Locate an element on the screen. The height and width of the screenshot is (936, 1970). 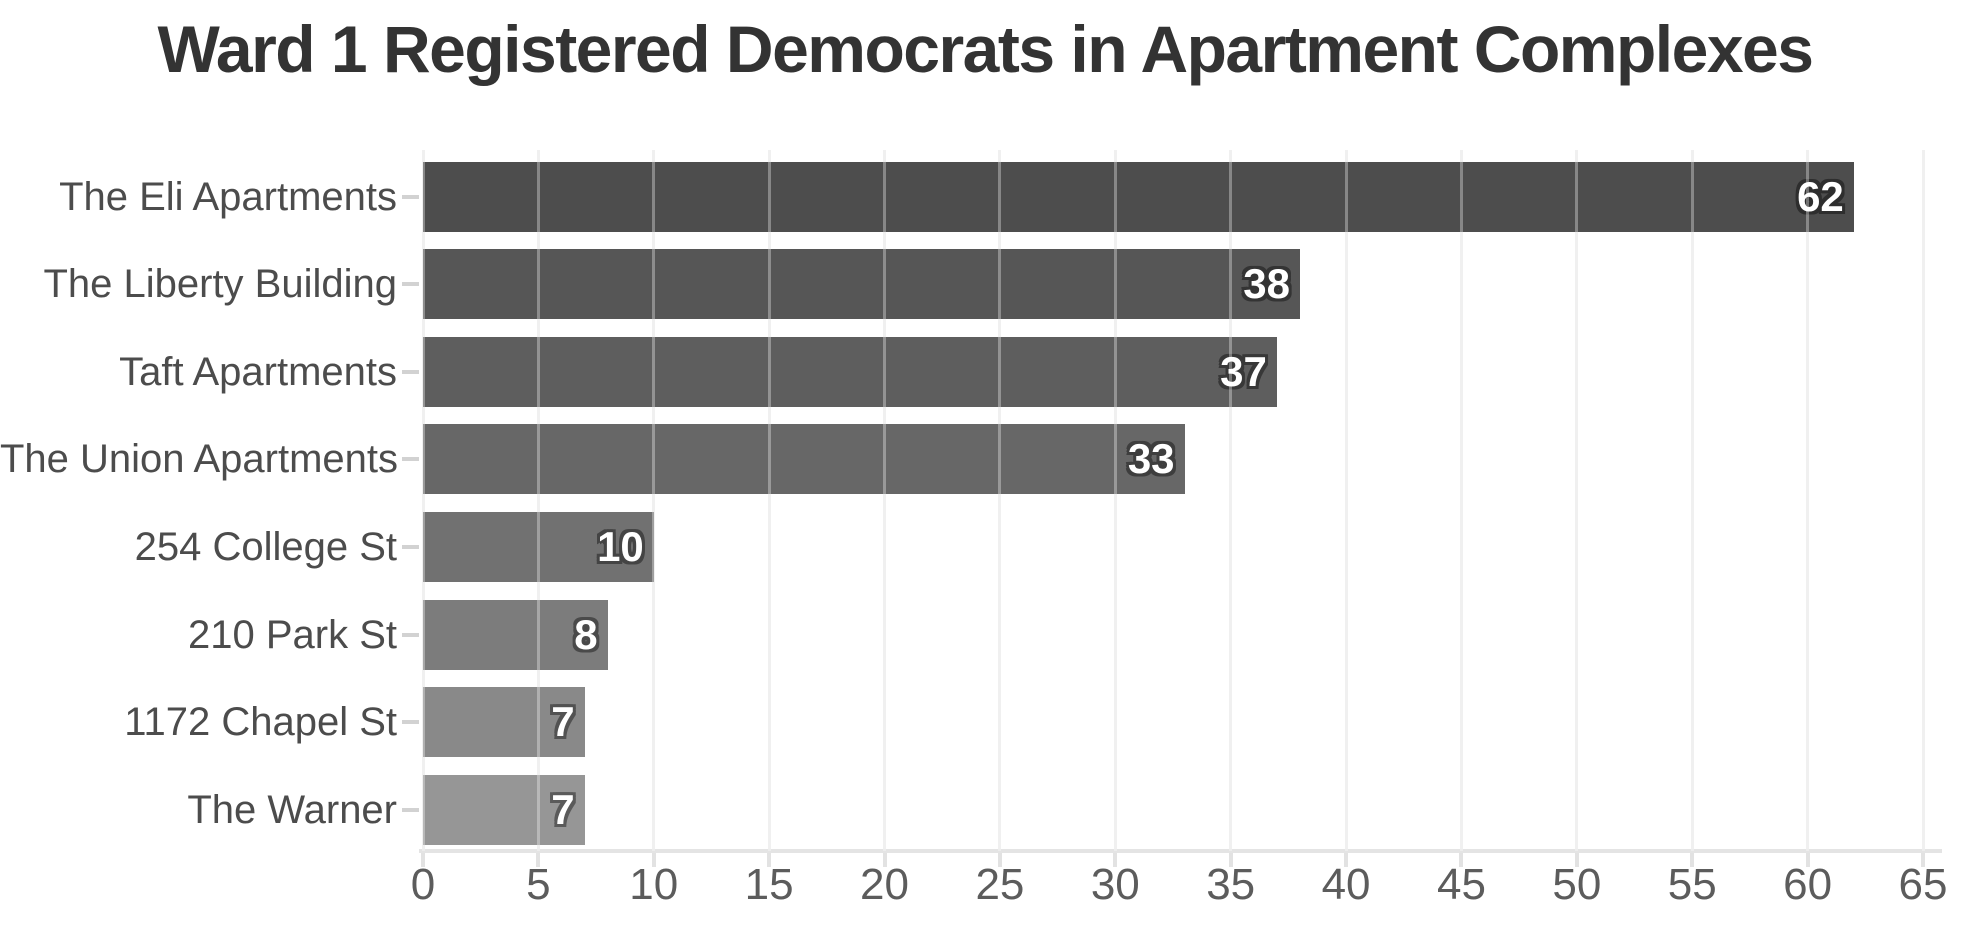
category-label: 254 College St is located at coordinates (265, 546).